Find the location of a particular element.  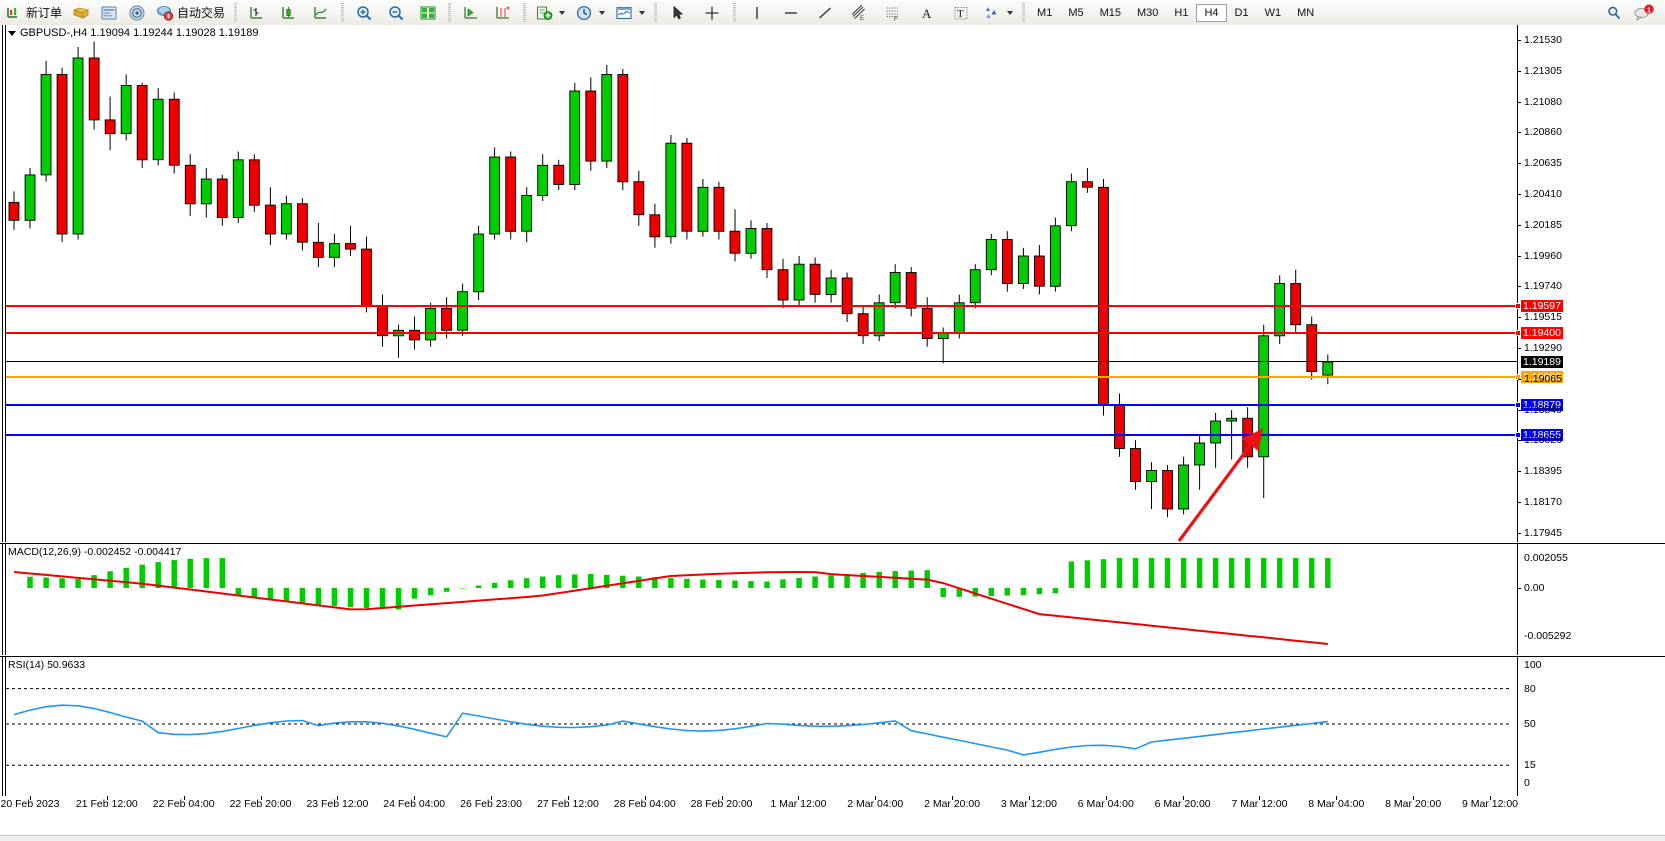

rsi-tick: 100 is located at coordinates (1591, 665).